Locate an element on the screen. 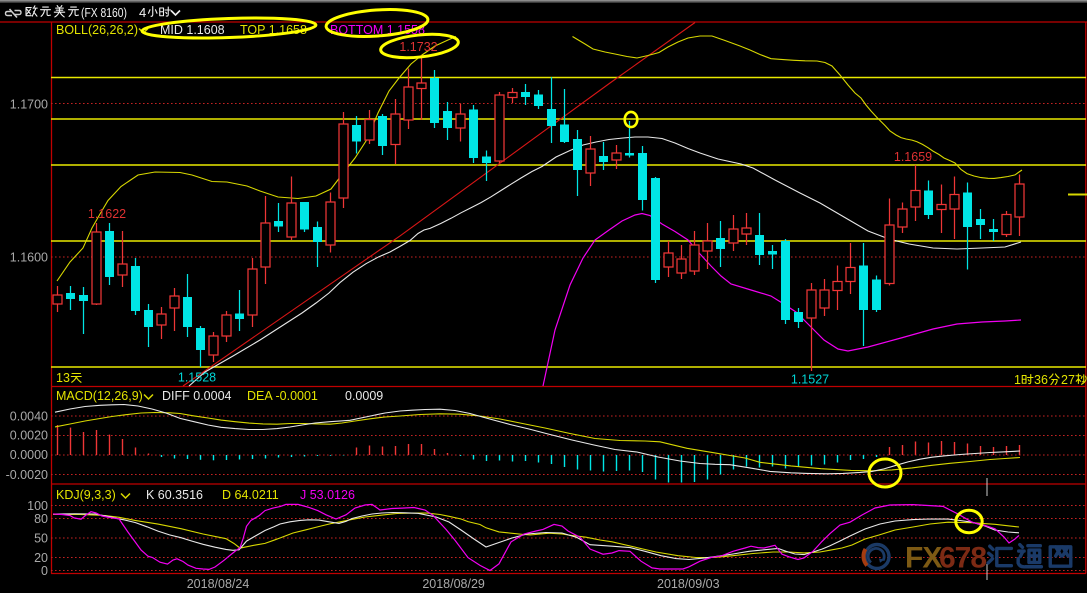 The height and width of the screenshot is (593, 1087). svg-text: FX is located at coordinates (923, 558).